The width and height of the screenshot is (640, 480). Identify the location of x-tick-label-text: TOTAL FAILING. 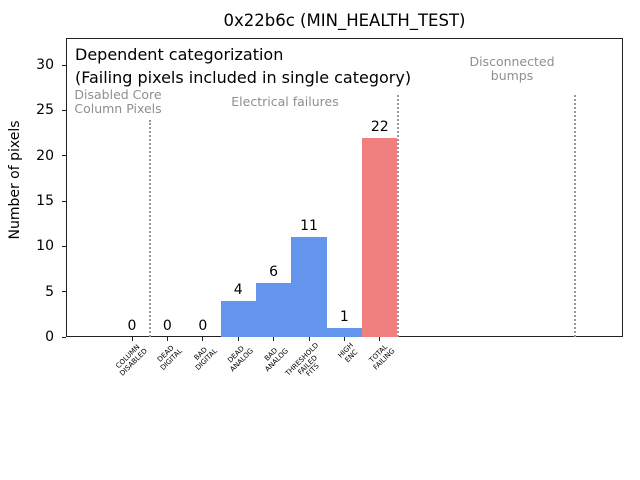
(382, 357).